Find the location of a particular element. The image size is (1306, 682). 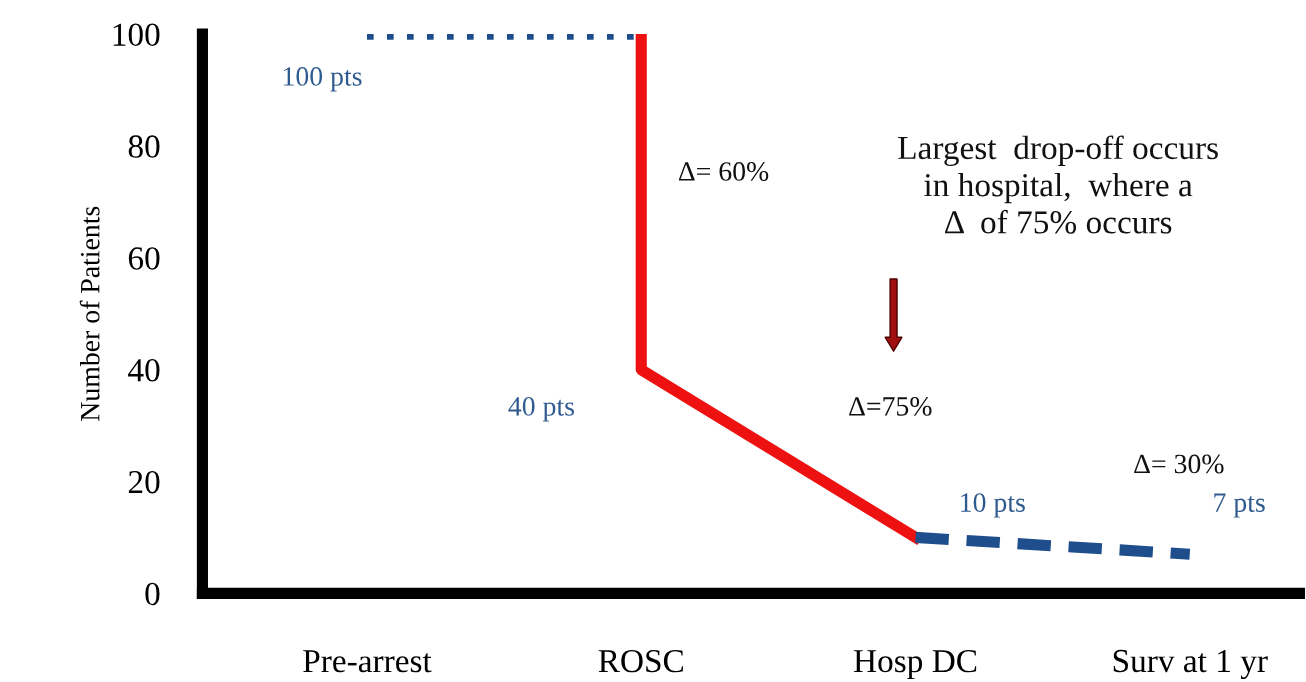

annotation: 7 pts is located at coordinates (1239, 505).